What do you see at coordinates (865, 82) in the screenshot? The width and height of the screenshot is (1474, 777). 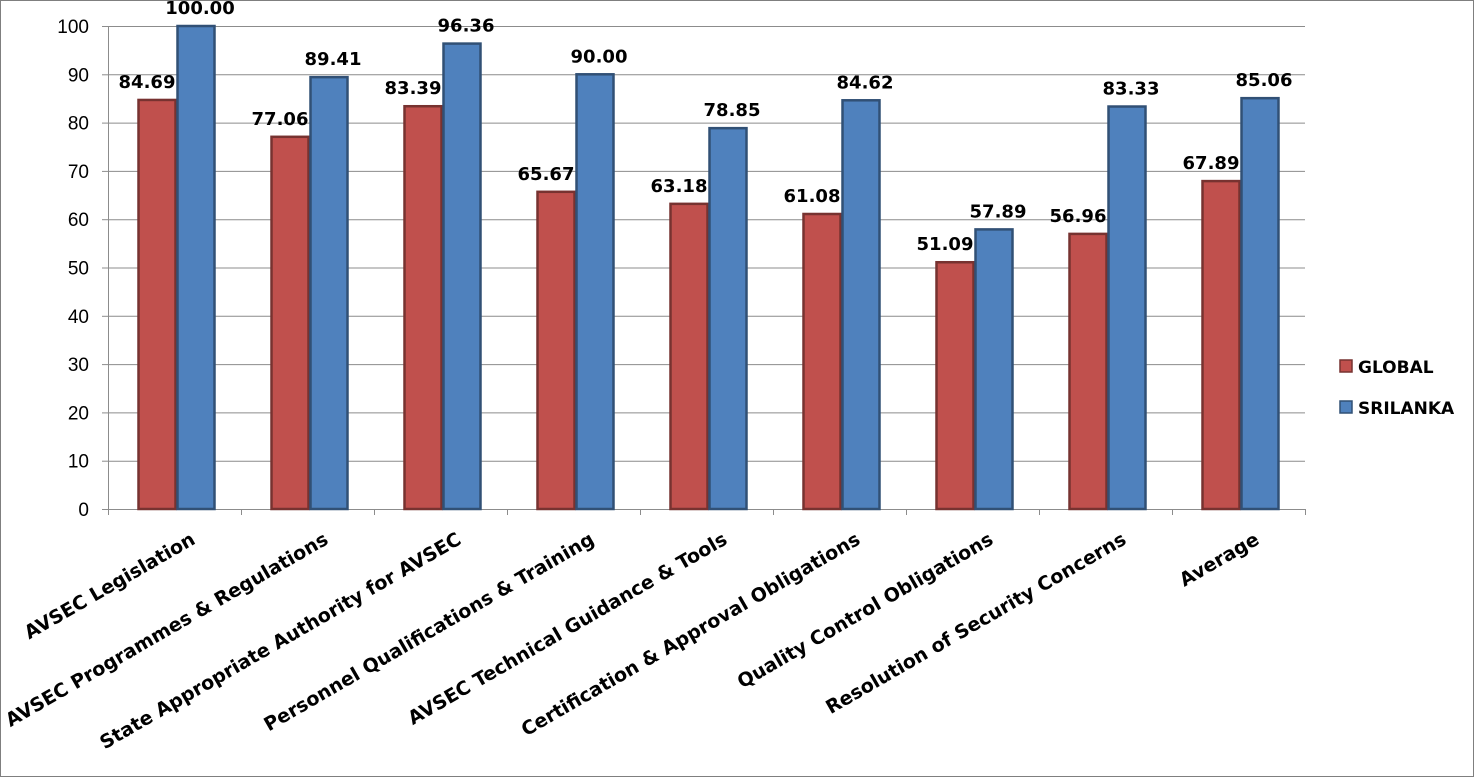 I see `data-label-srilanka-5: 84.62` at bounding box center [865, 82].